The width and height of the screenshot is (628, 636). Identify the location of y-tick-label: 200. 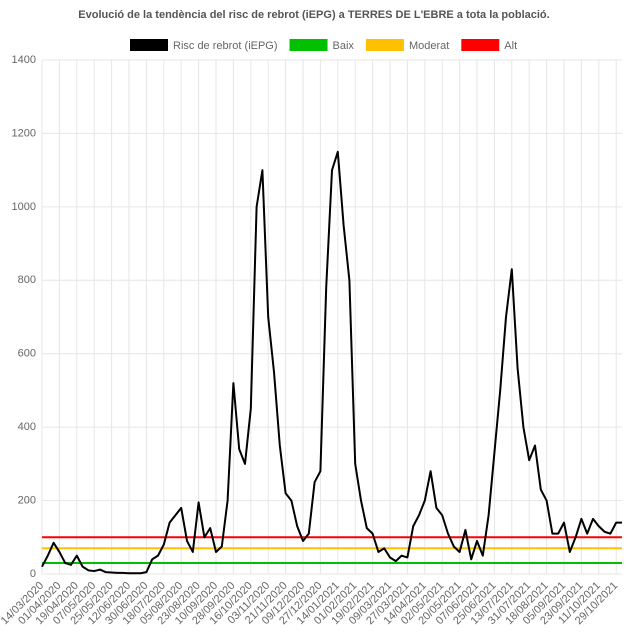
(27, 500).